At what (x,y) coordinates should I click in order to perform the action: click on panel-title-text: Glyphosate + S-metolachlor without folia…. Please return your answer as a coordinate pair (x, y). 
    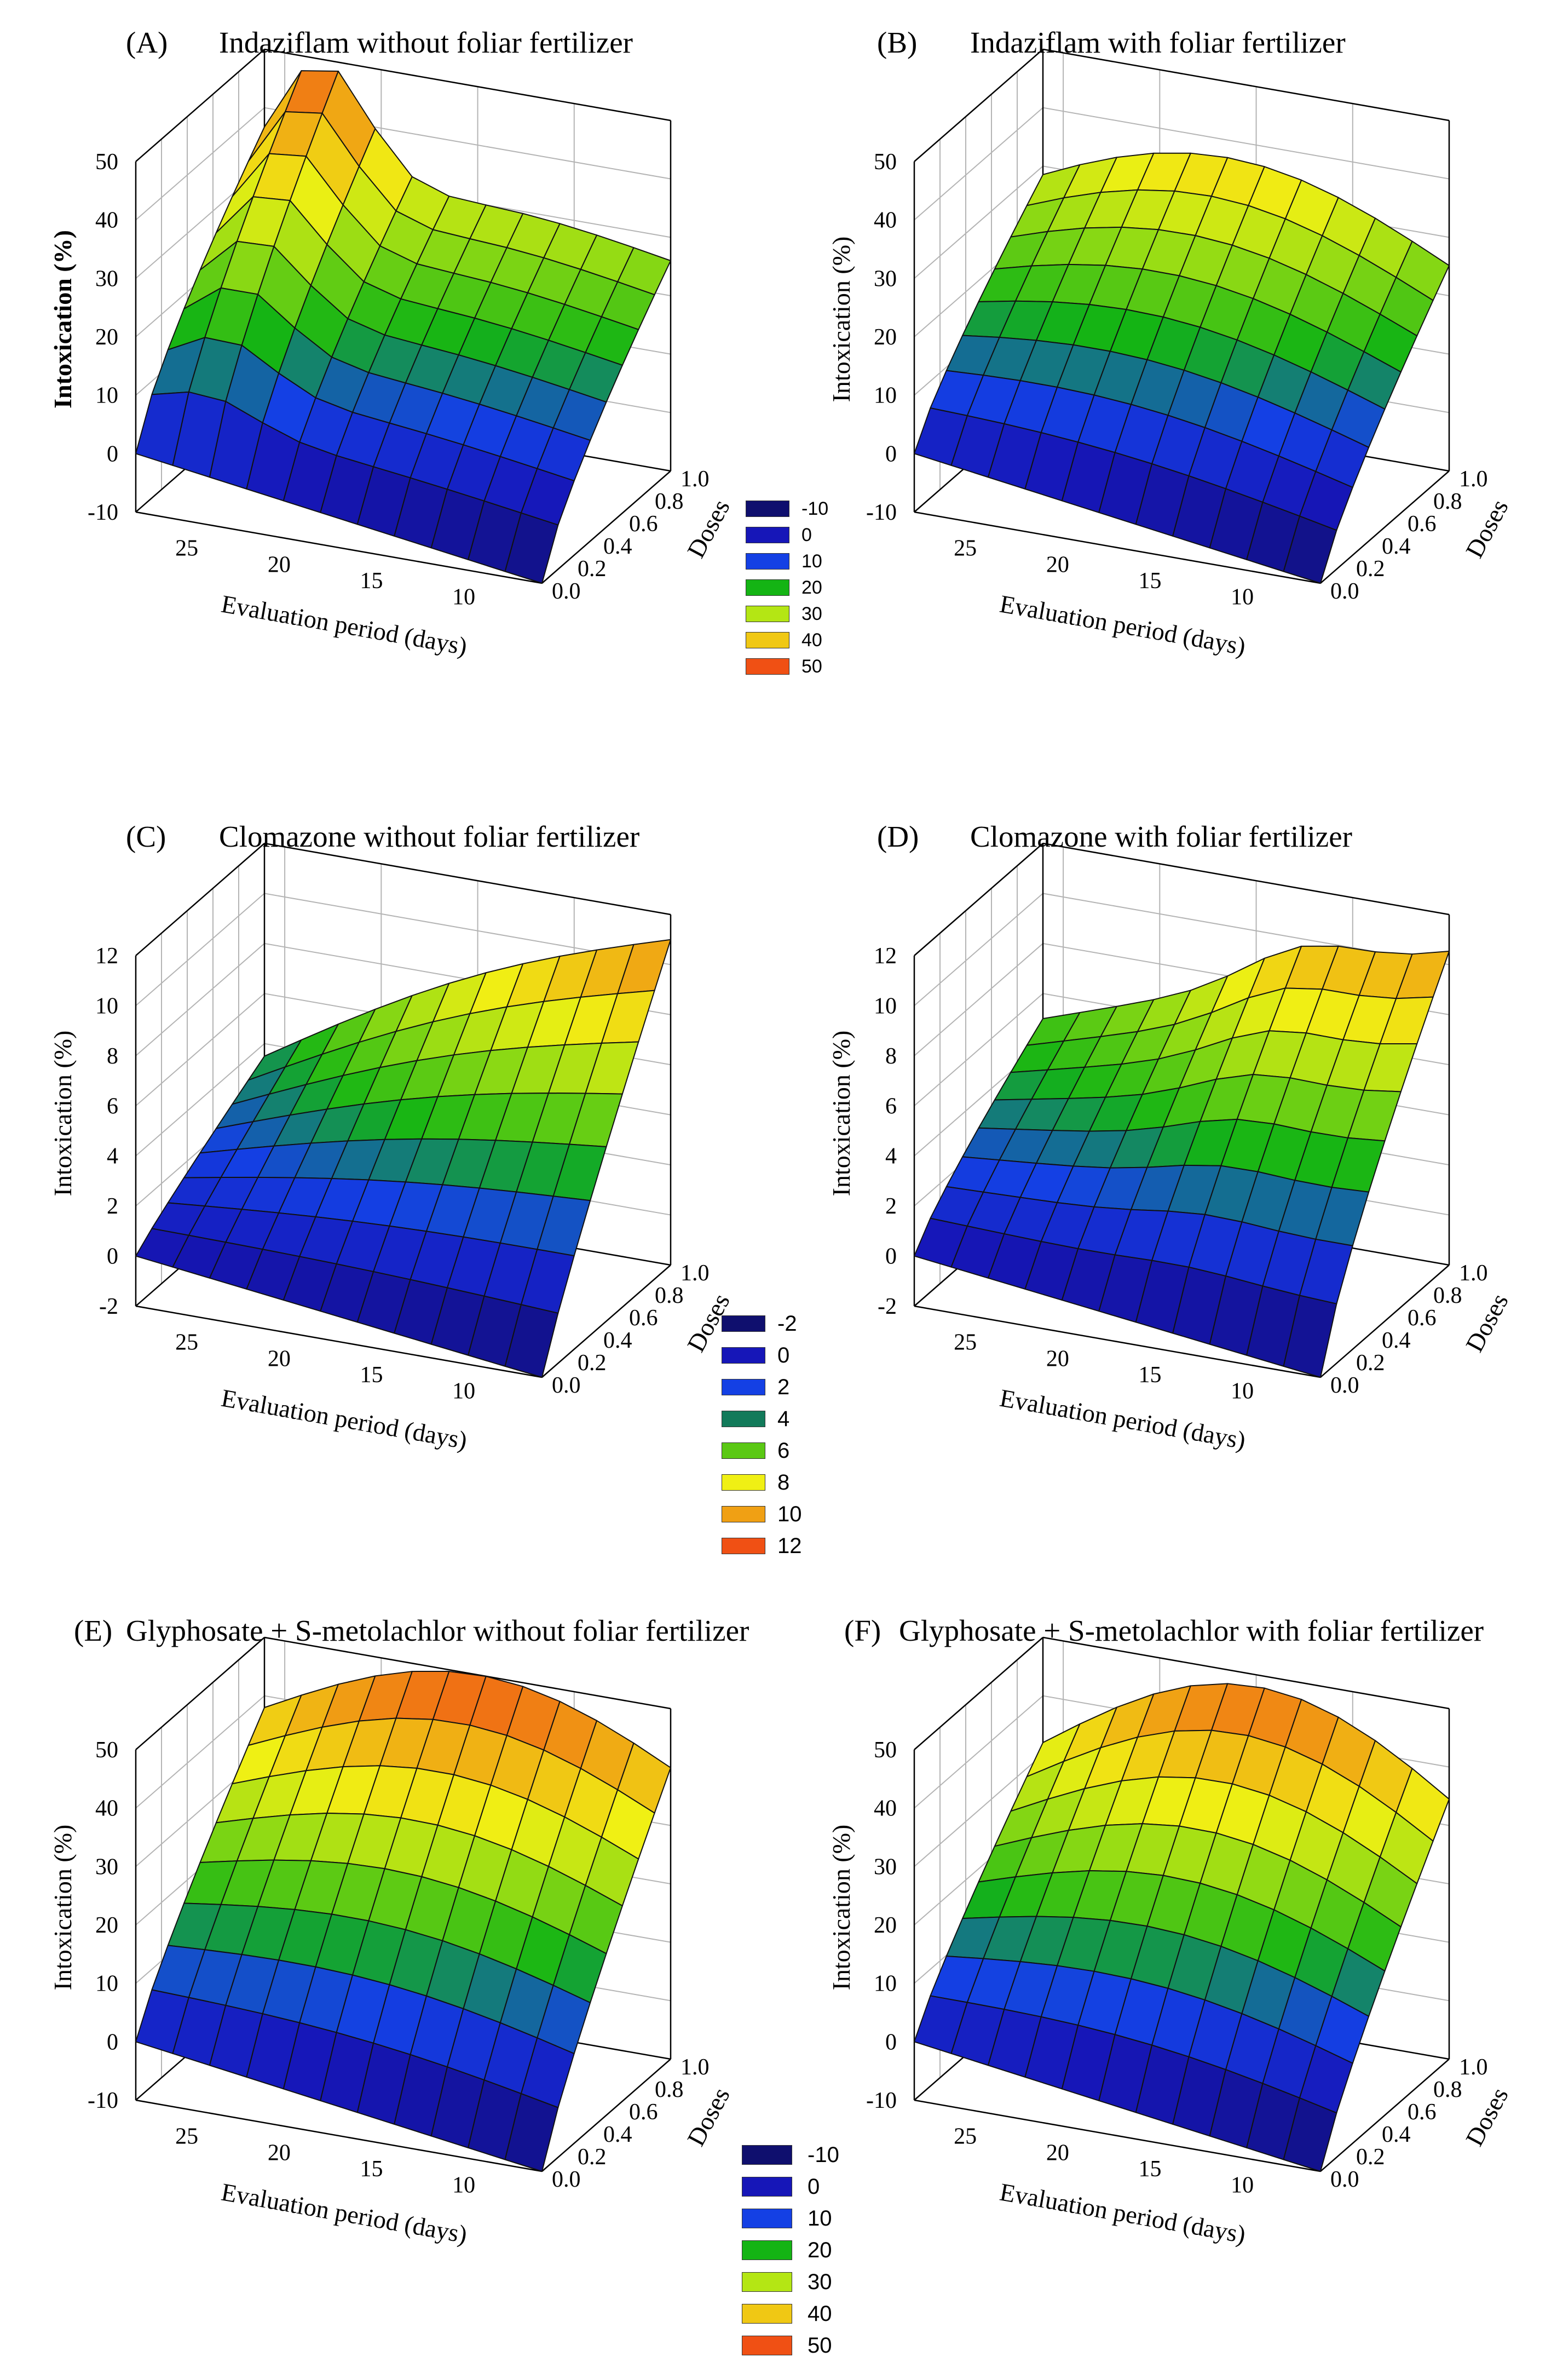
    Looking at the image, I should click on (438, 1630).